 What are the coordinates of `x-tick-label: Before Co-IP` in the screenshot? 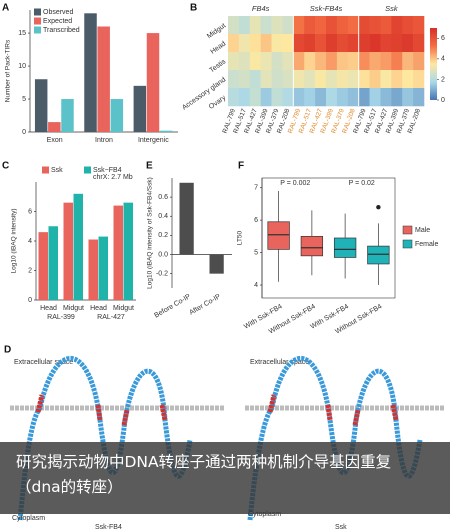 It's located at (172, 306).